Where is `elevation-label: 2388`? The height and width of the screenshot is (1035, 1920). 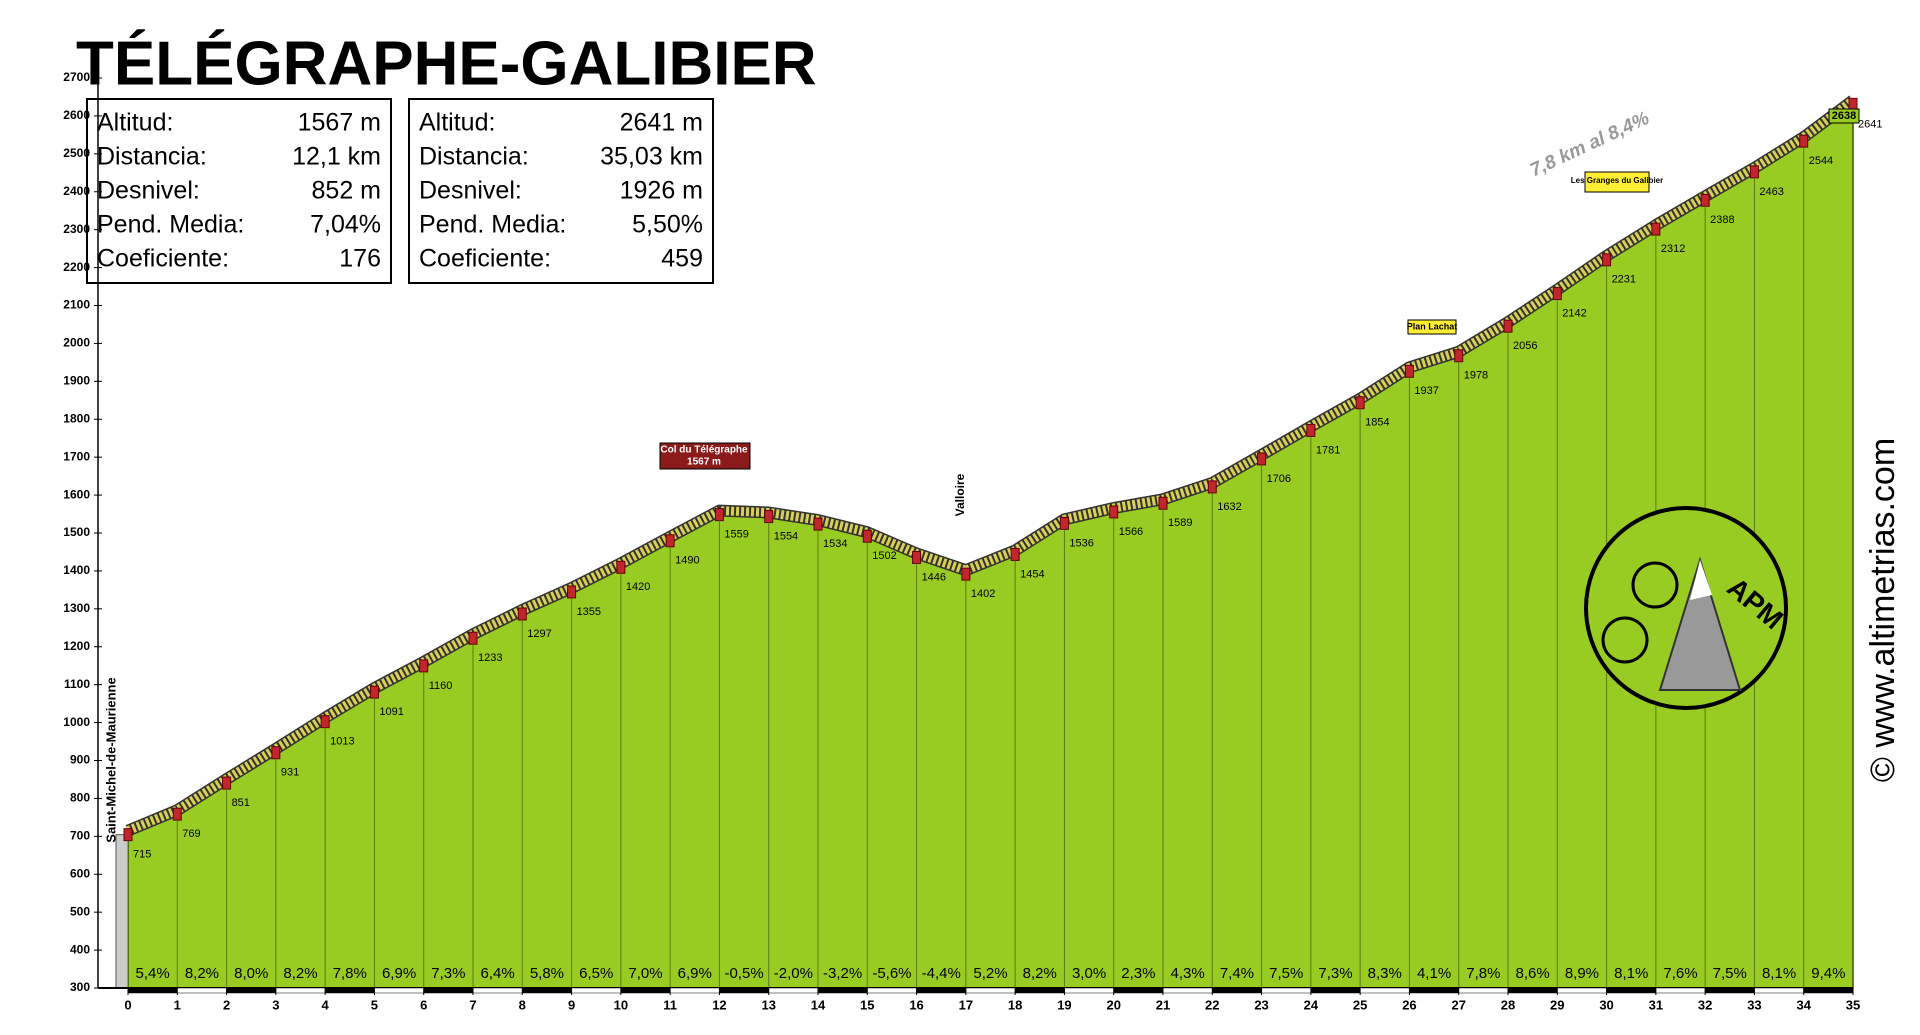
elevation-label: 2388 is located at coordinates (1722, 220).